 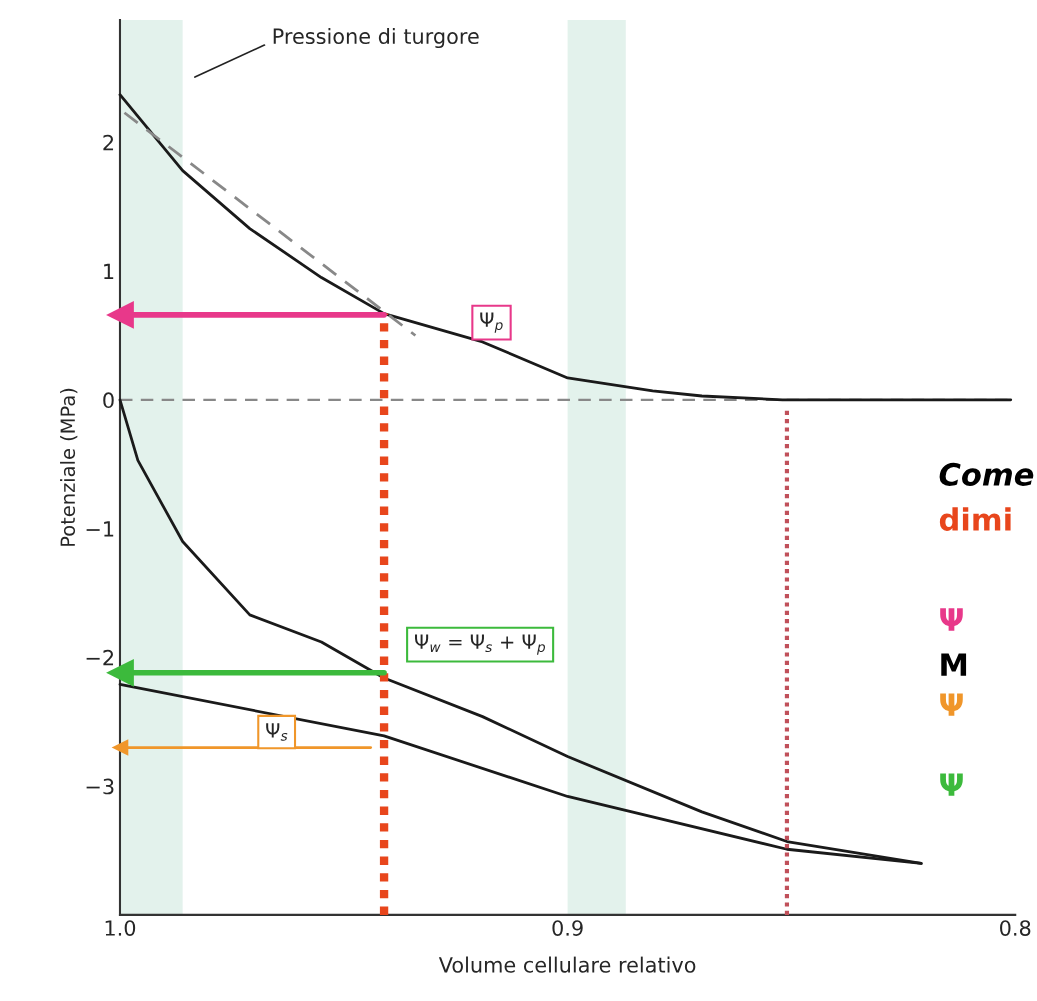 What do you see at coordinates (100, 657) in the screenshot?
I see `y-tick-label: −2` at bounding box center [100, 657].